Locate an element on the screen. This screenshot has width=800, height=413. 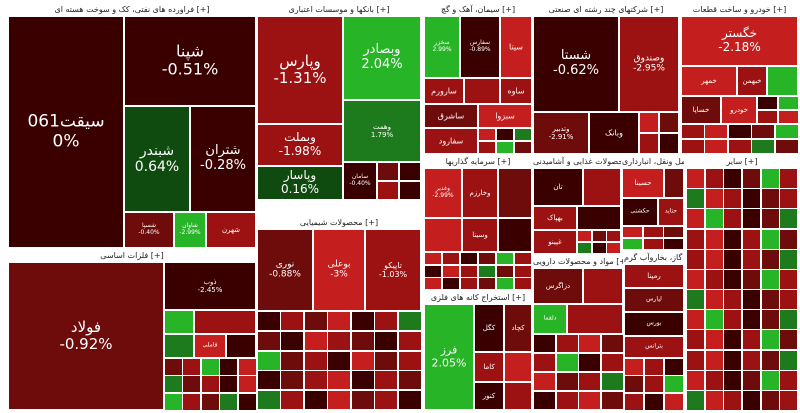
sector-title-transport: حمل ونقل، انبارداری [+] is located at coordinates (653, 162).